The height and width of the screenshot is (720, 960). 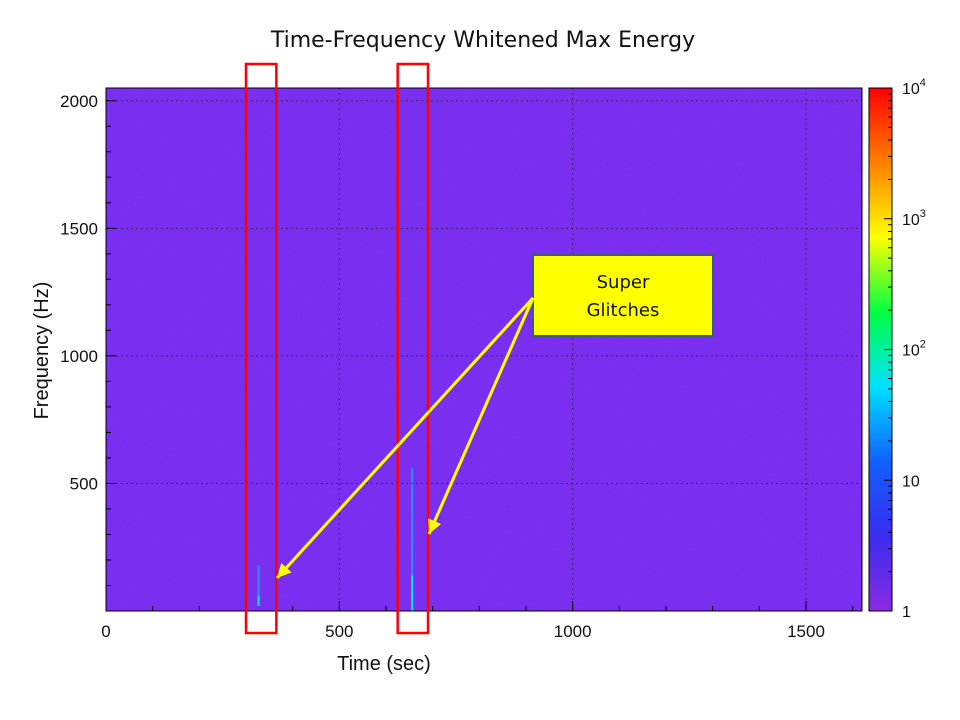 What do you see at coordinates (806, 631) in the screenshot?
I see `x-tick-label: 1500` at bounding box center [806, 631].